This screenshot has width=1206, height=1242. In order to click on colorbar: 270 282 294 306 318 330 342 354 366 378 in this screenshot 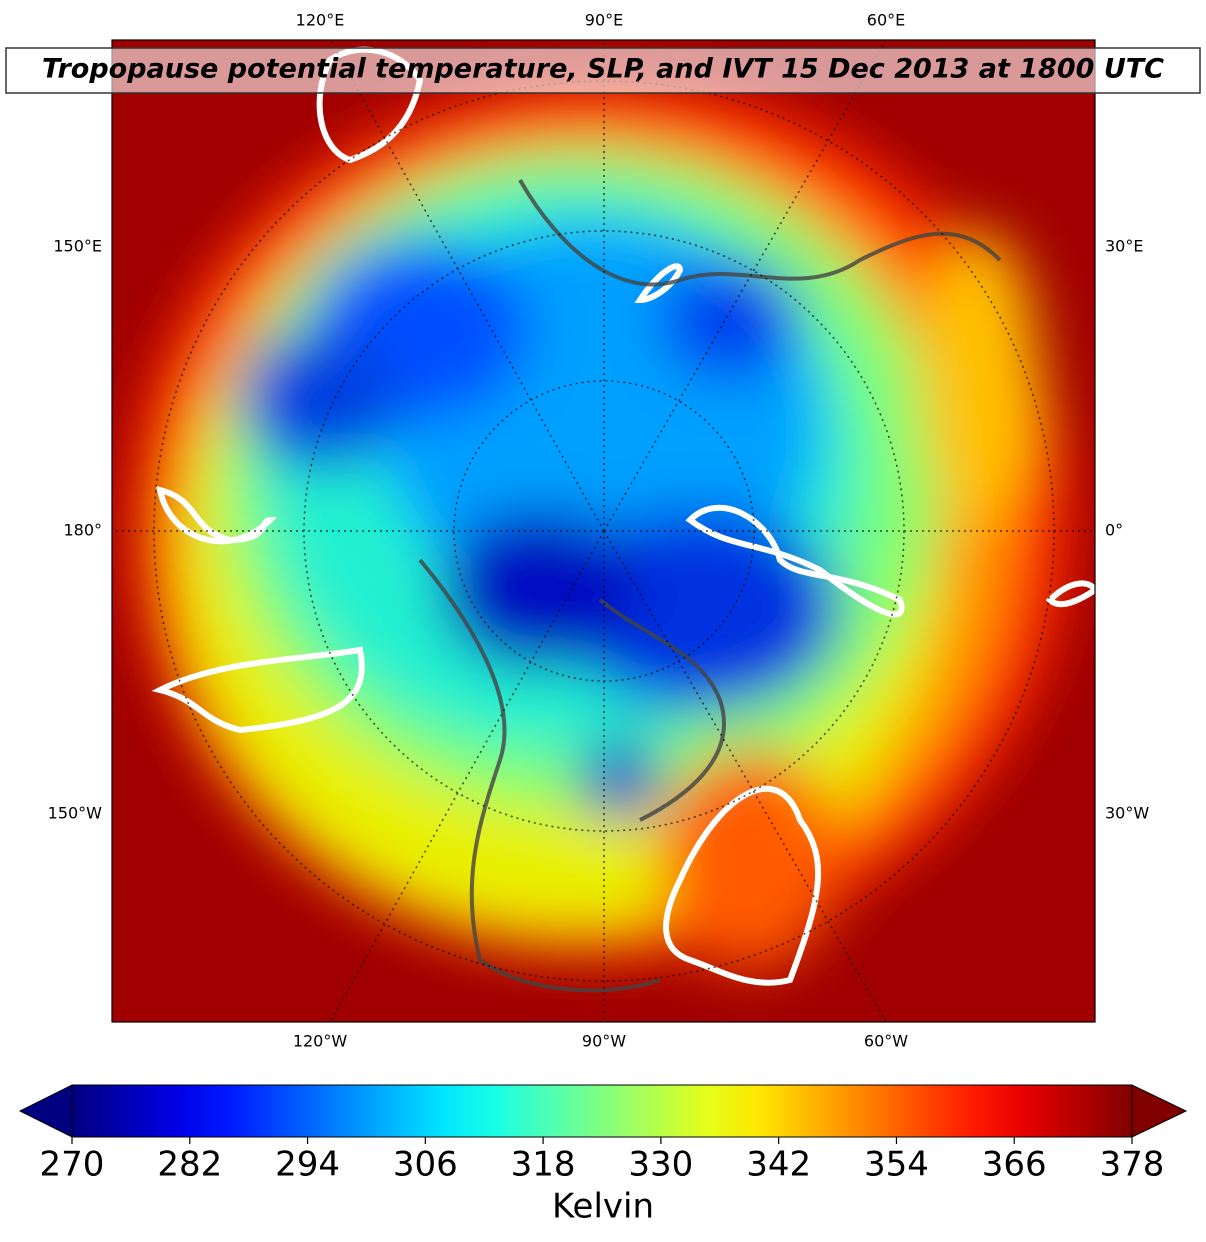, I will do `click(603, 1134)`.